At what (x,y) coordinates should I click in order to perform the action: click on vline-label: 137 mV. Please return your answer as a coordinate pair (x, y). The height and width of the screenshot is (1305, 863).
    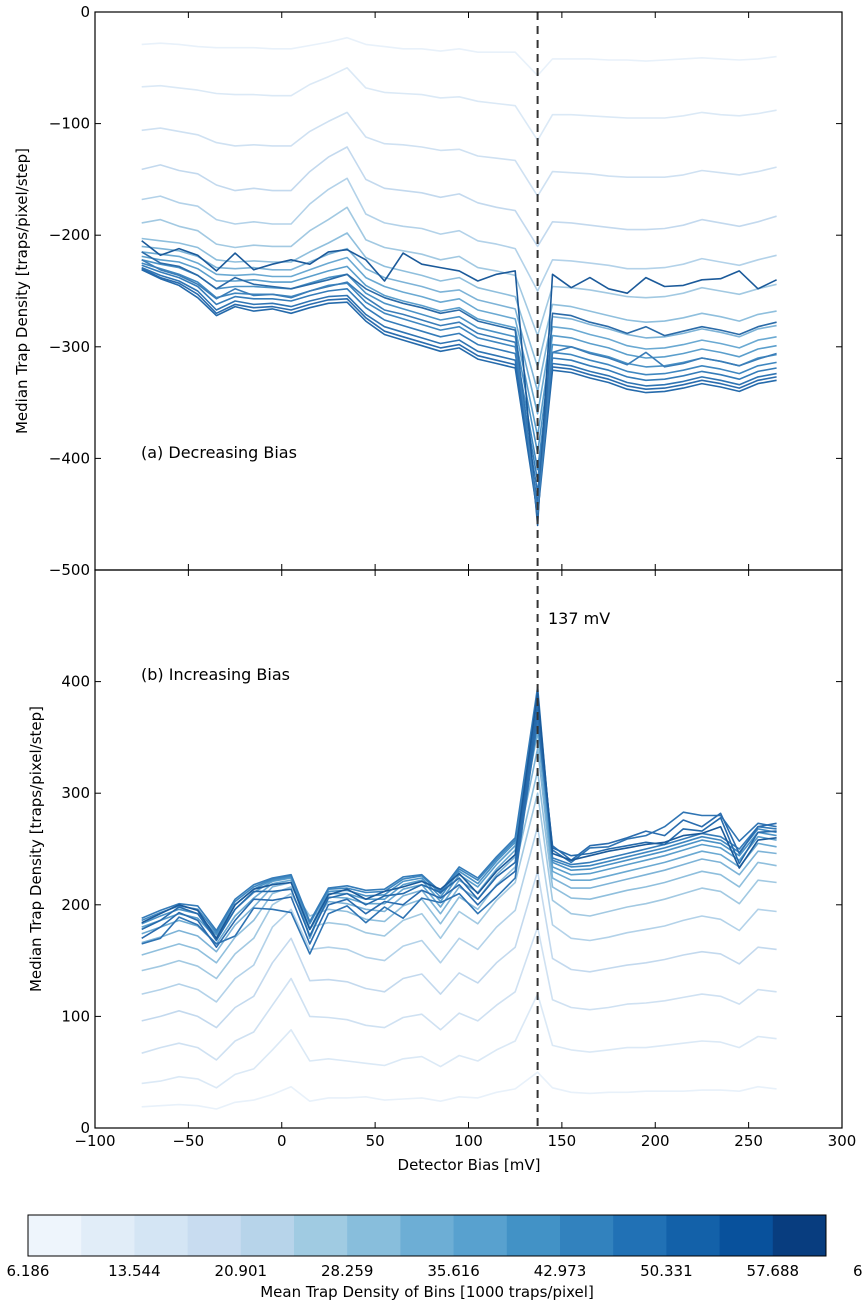
    Looking at the image, I should click on (579, 618).